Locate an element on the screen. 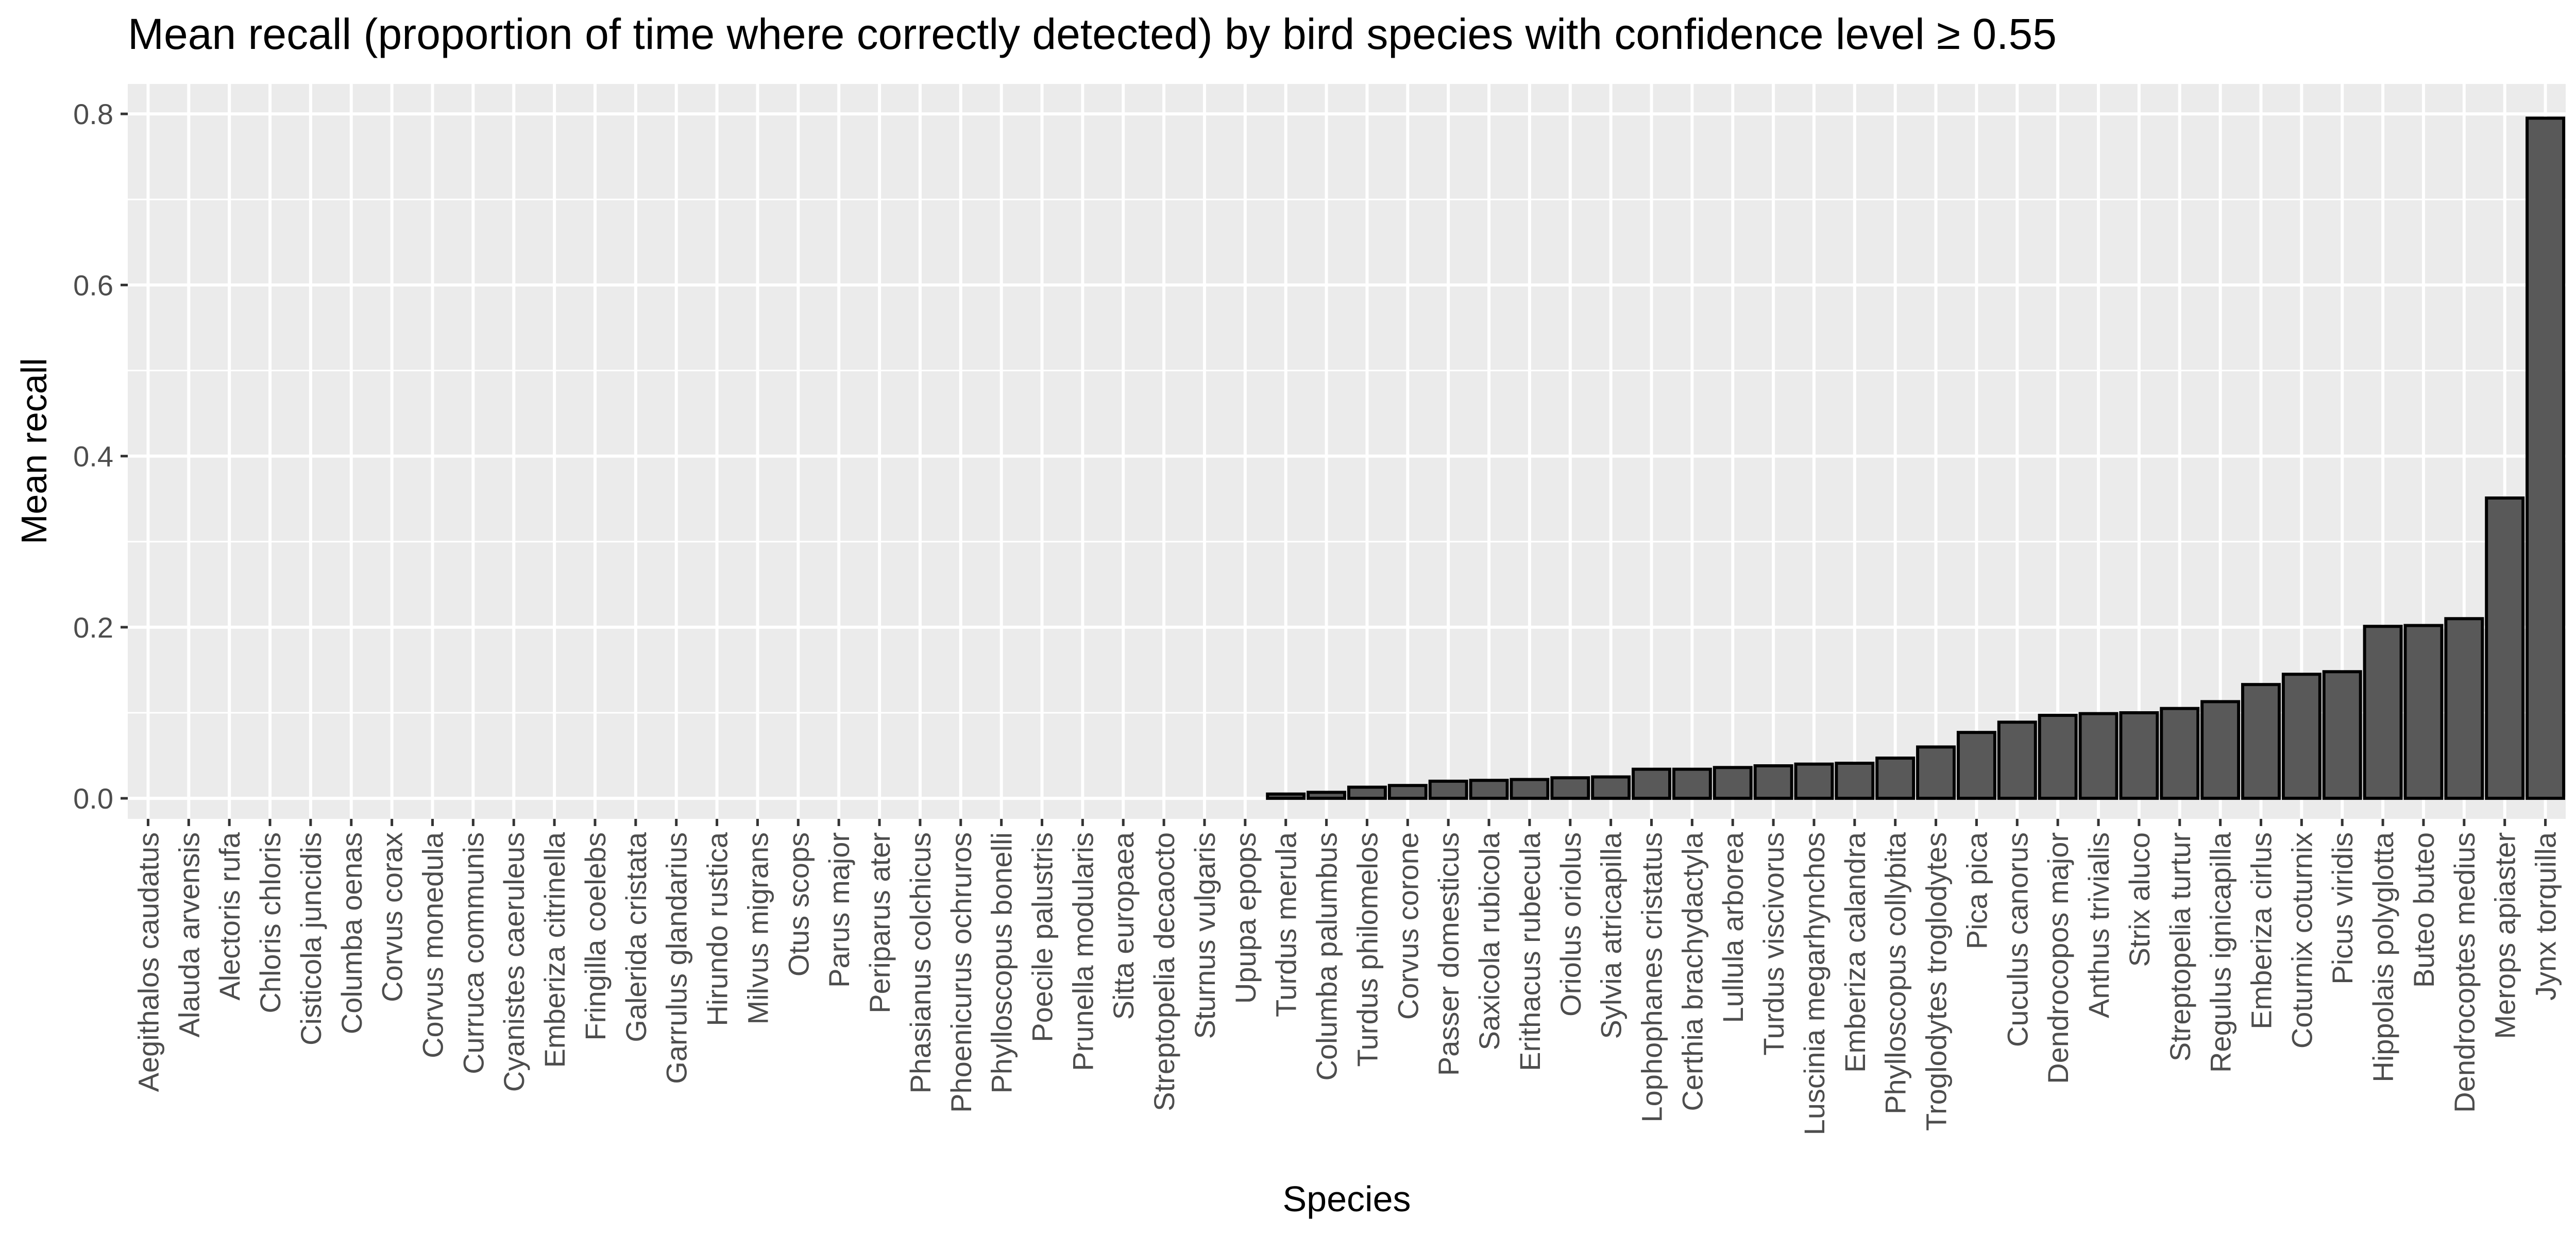  x-tick-label: Anthus trivialis is located at coordinates (2098, 925).